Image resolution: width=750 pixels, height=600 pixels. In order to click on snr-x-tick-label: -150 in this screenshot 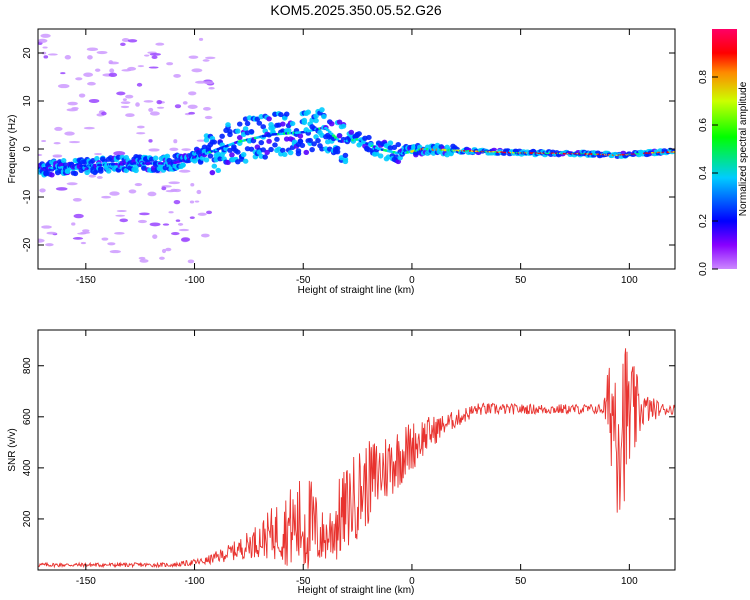, I will do `click(86, 581)`.